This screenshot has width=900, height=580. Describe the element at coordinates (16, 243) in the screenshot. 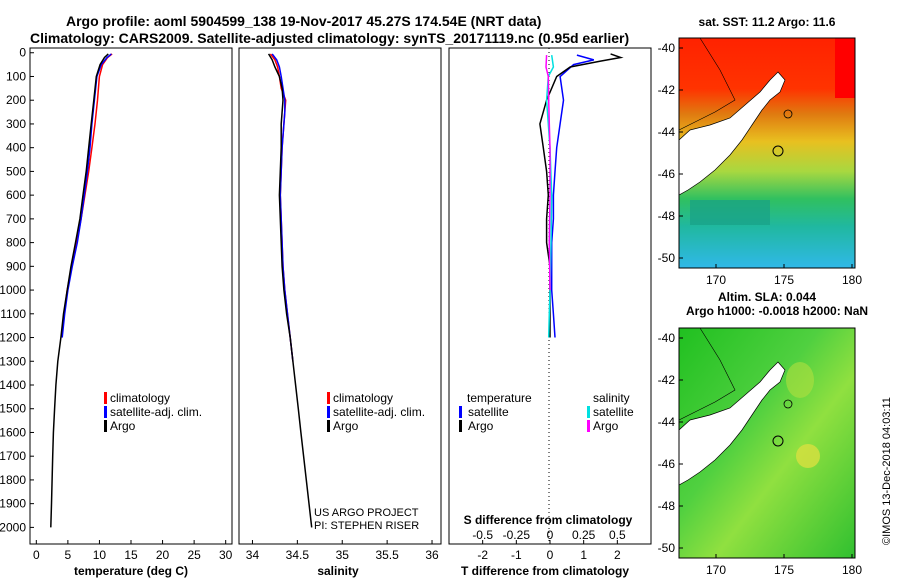

I see `depth-tick-label: 800` at that location.